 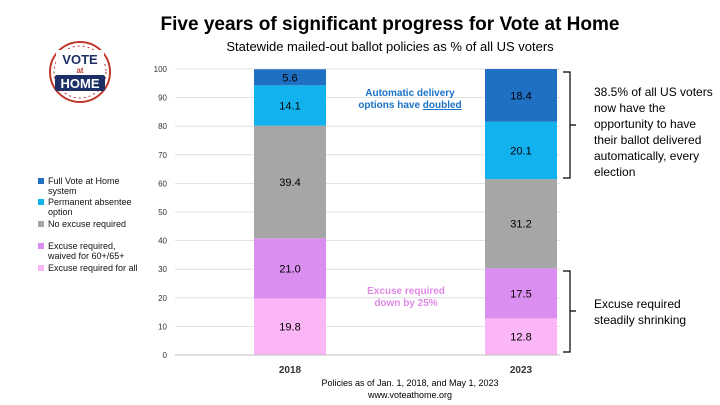 I want to click on y-tick-label: 20, so click(x=162, y=298).